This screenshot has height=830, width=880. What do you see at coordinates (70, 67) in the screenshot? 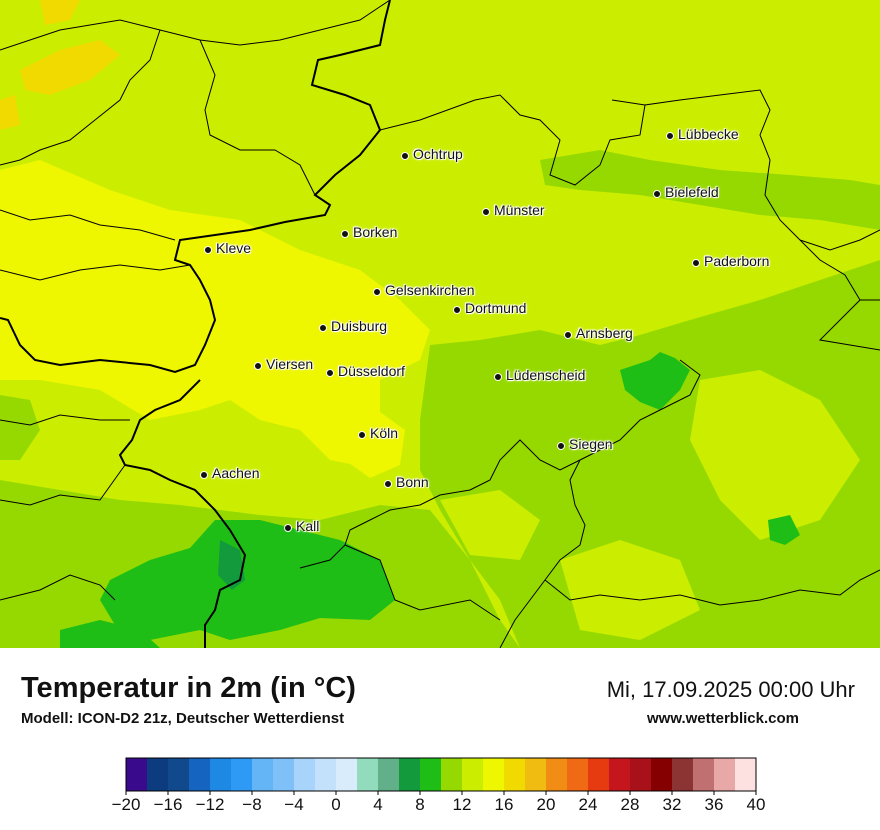
I see `warm-spot-north-west` at bounding box center [70, 67].